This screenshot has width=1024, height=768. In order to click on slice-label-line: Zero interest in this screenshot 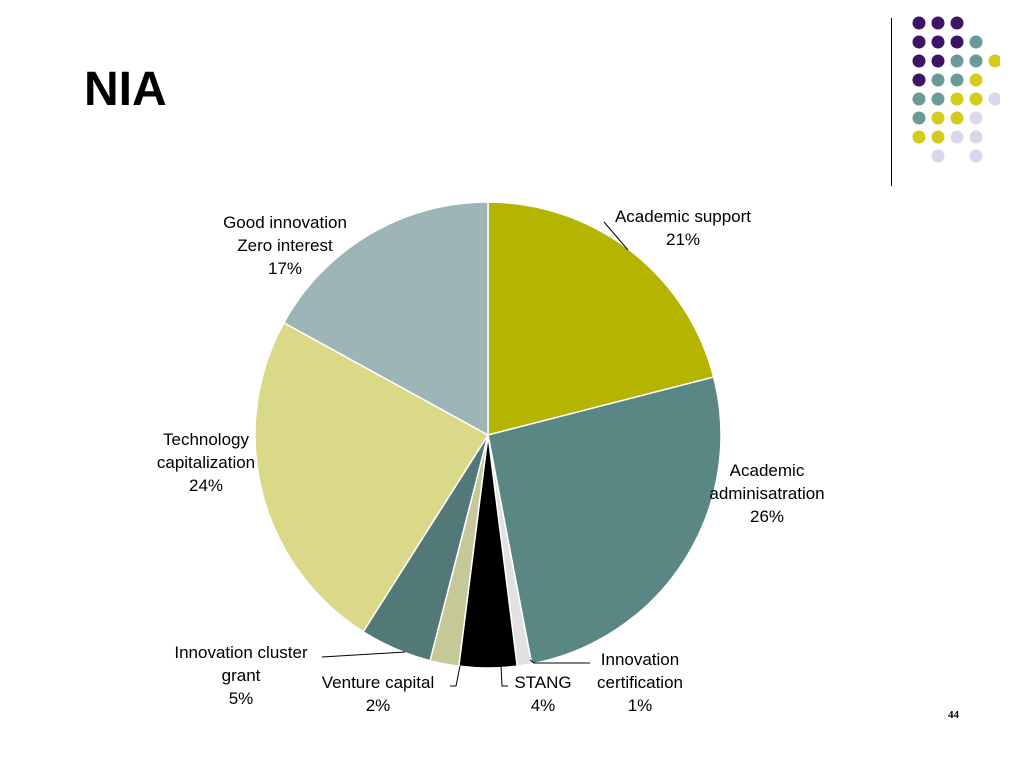, I will do `click(285, 245)`.